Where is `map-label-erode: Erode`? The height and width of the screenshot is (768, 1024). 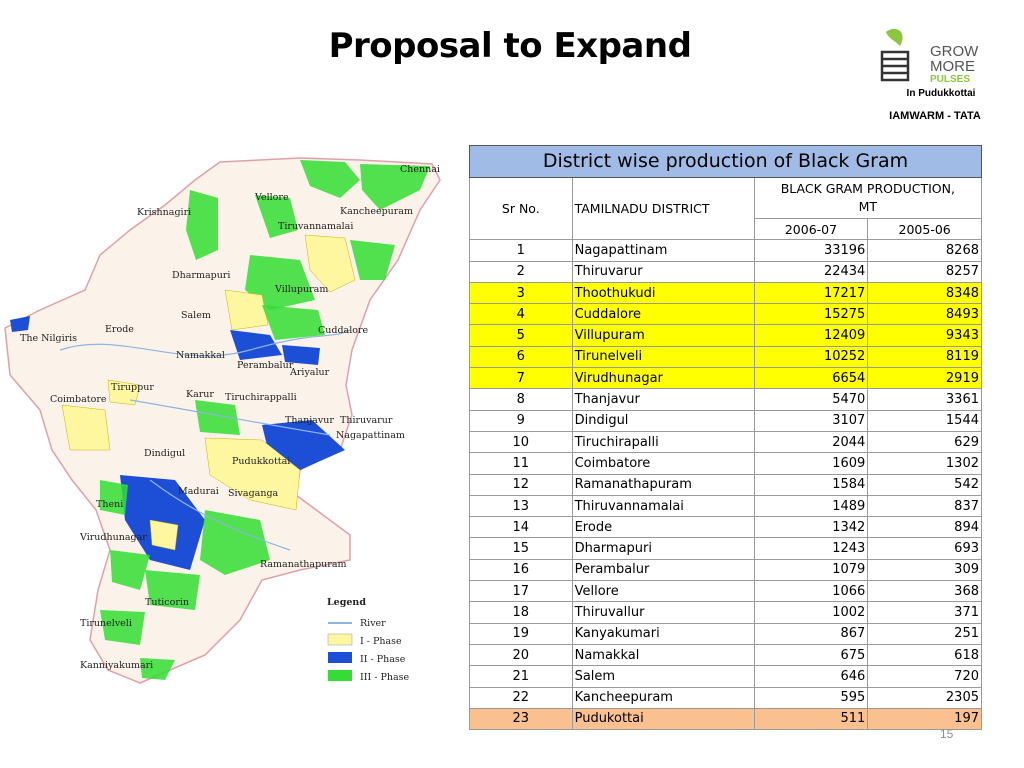 map-label-erode: Erode is located at coordinates (119, 329).